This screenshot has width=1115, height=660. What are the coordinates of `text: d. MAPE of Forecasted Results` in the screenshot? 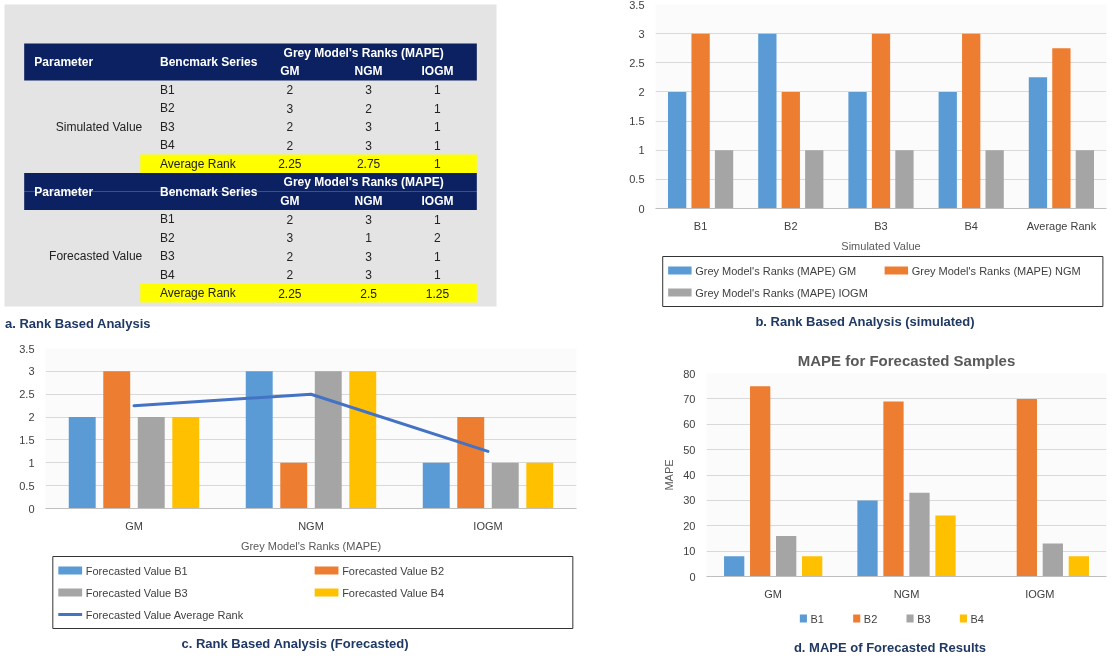 It's located at (890, 648).